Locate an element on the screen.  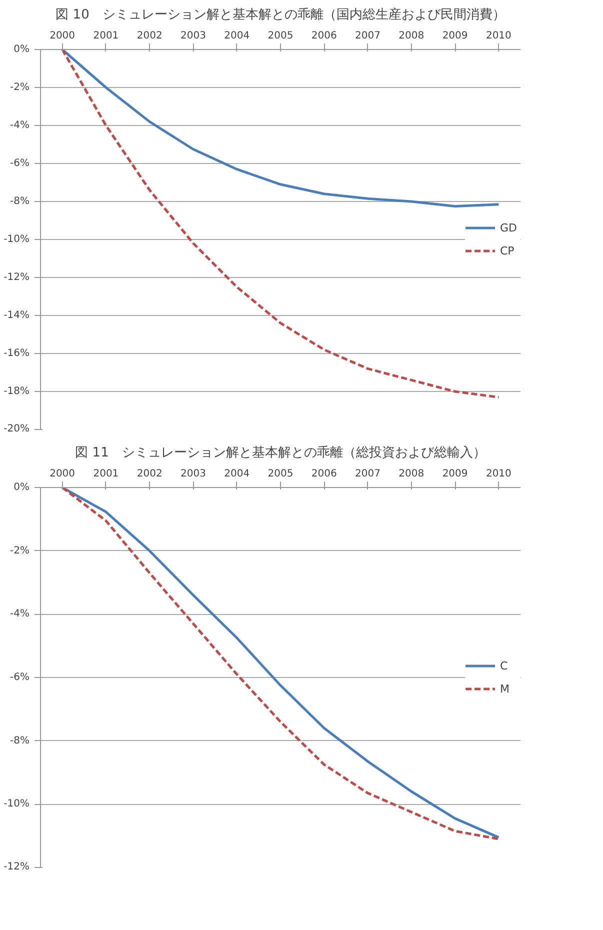
y-tick-label: -16% is located at coordinates (17, 353).